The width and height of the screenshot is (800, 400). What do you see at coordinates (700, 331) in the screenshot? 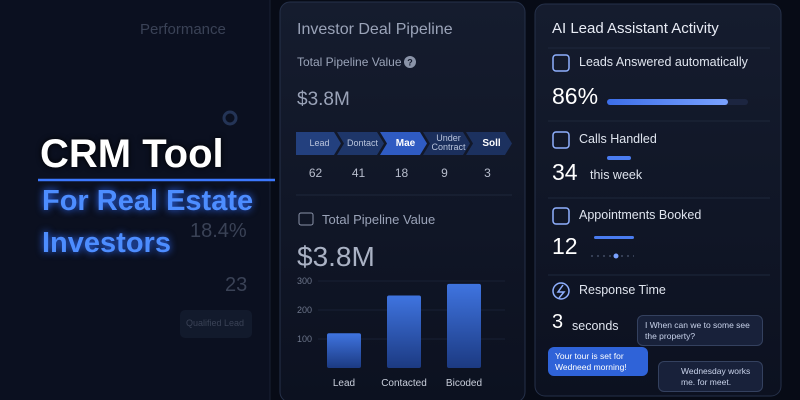
I see `chat-bubble: I When can we to some see the property?` at bounding box center [700, 331].